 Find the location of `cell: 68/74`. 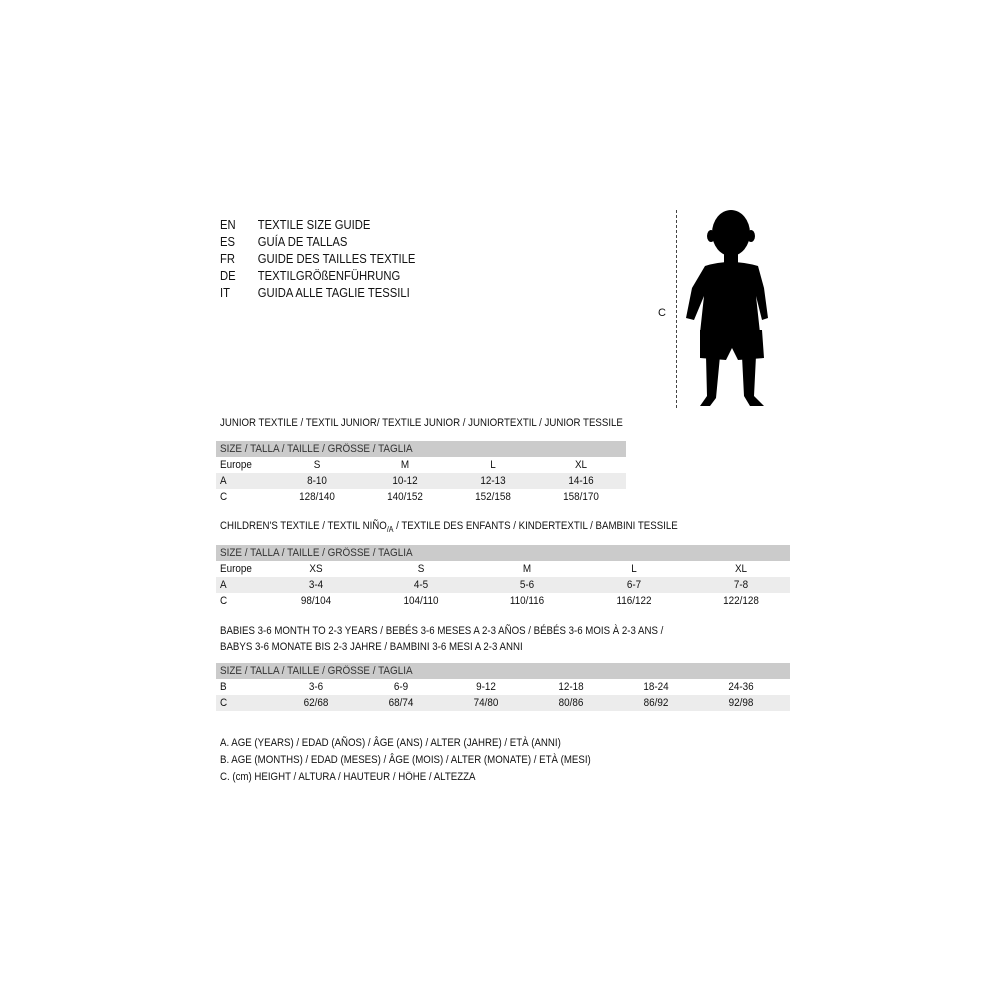

cell: 68/74 is located at coordinates (401, 703).